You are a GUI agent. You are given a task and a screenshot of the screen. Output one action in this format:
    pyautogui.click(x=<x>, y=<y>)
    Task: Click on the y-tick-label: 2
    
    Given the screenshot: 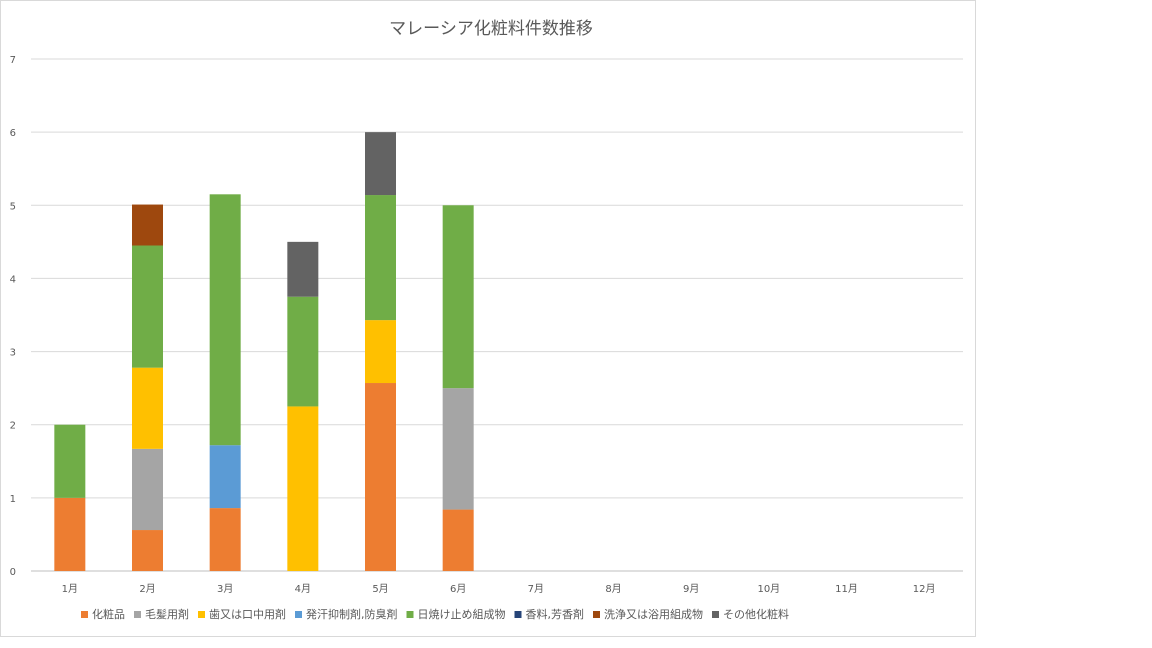 What is the action you would take?
    pyautogui.click(x=13, y=426)
    